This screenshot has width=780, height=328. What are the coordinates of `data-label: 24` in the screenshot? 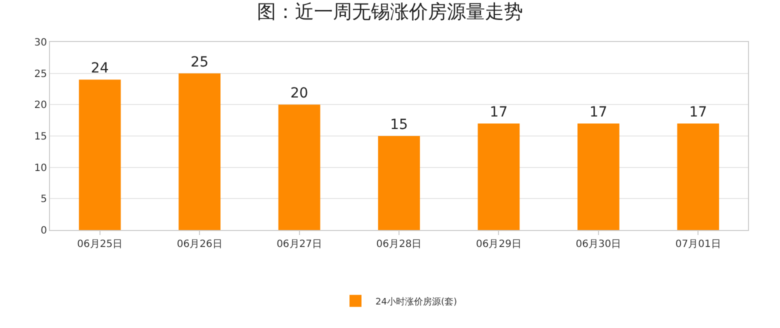 It's located at (99, 68).